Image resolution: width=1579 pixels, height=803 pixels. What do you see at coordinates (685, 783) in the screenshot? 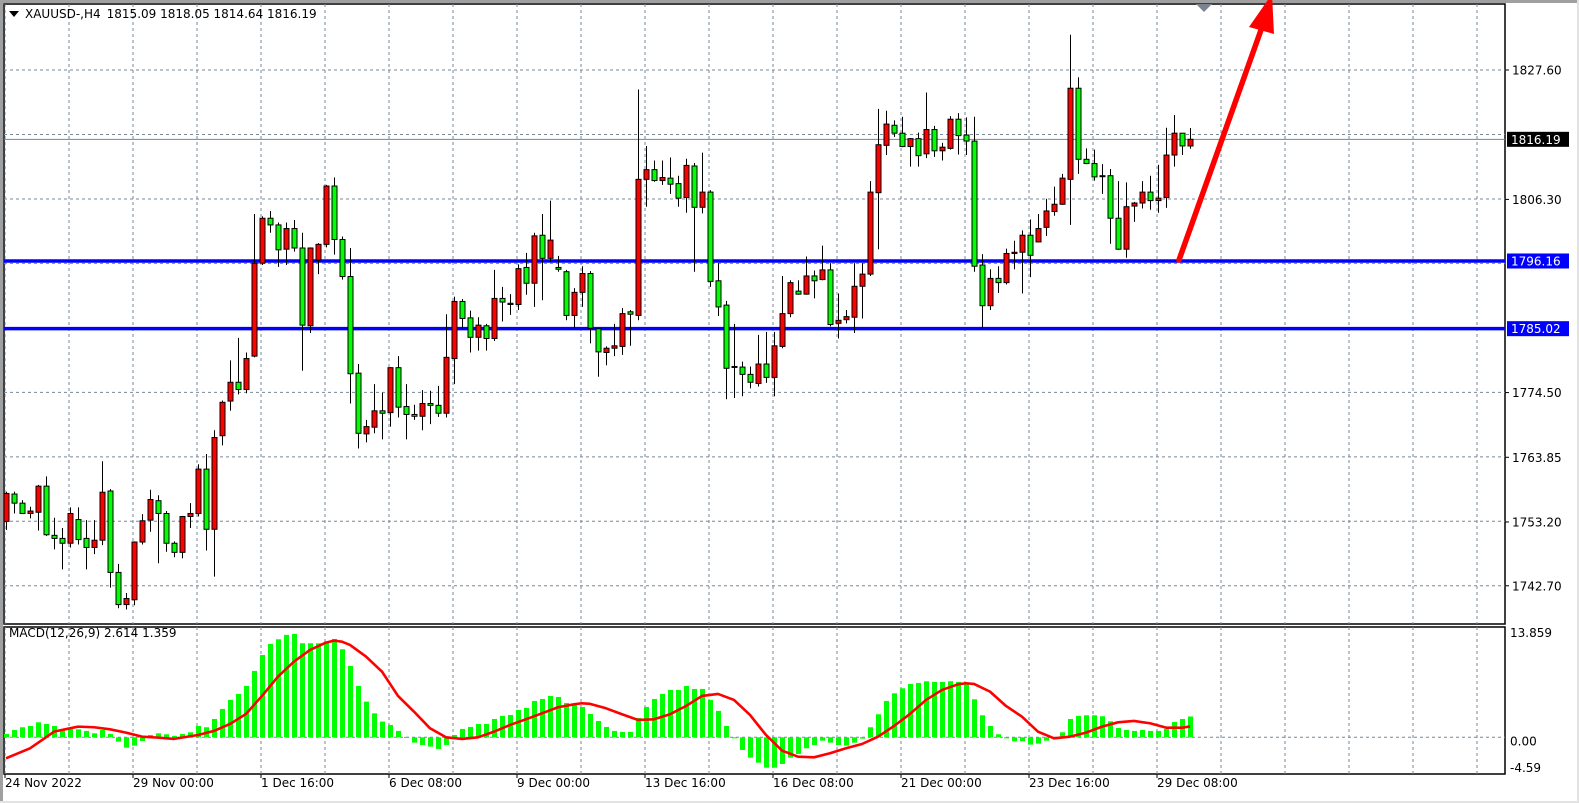
I see `time-axis-label: 13 Dec 16:00` at bounding box center [685, 783].